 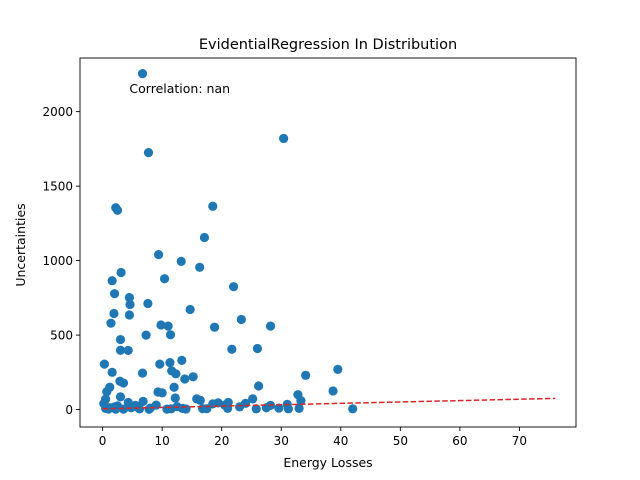 I want to click on x-tick-label: 0, so click(x=103, y=441).